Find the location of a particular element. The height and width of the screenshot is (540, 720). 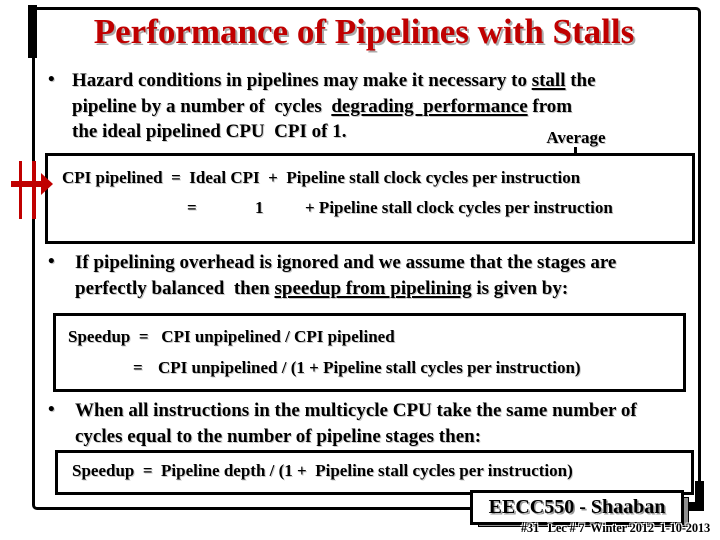

slide-title: Performance of Pipelines with Stalls is located at coordinates (364, 31).